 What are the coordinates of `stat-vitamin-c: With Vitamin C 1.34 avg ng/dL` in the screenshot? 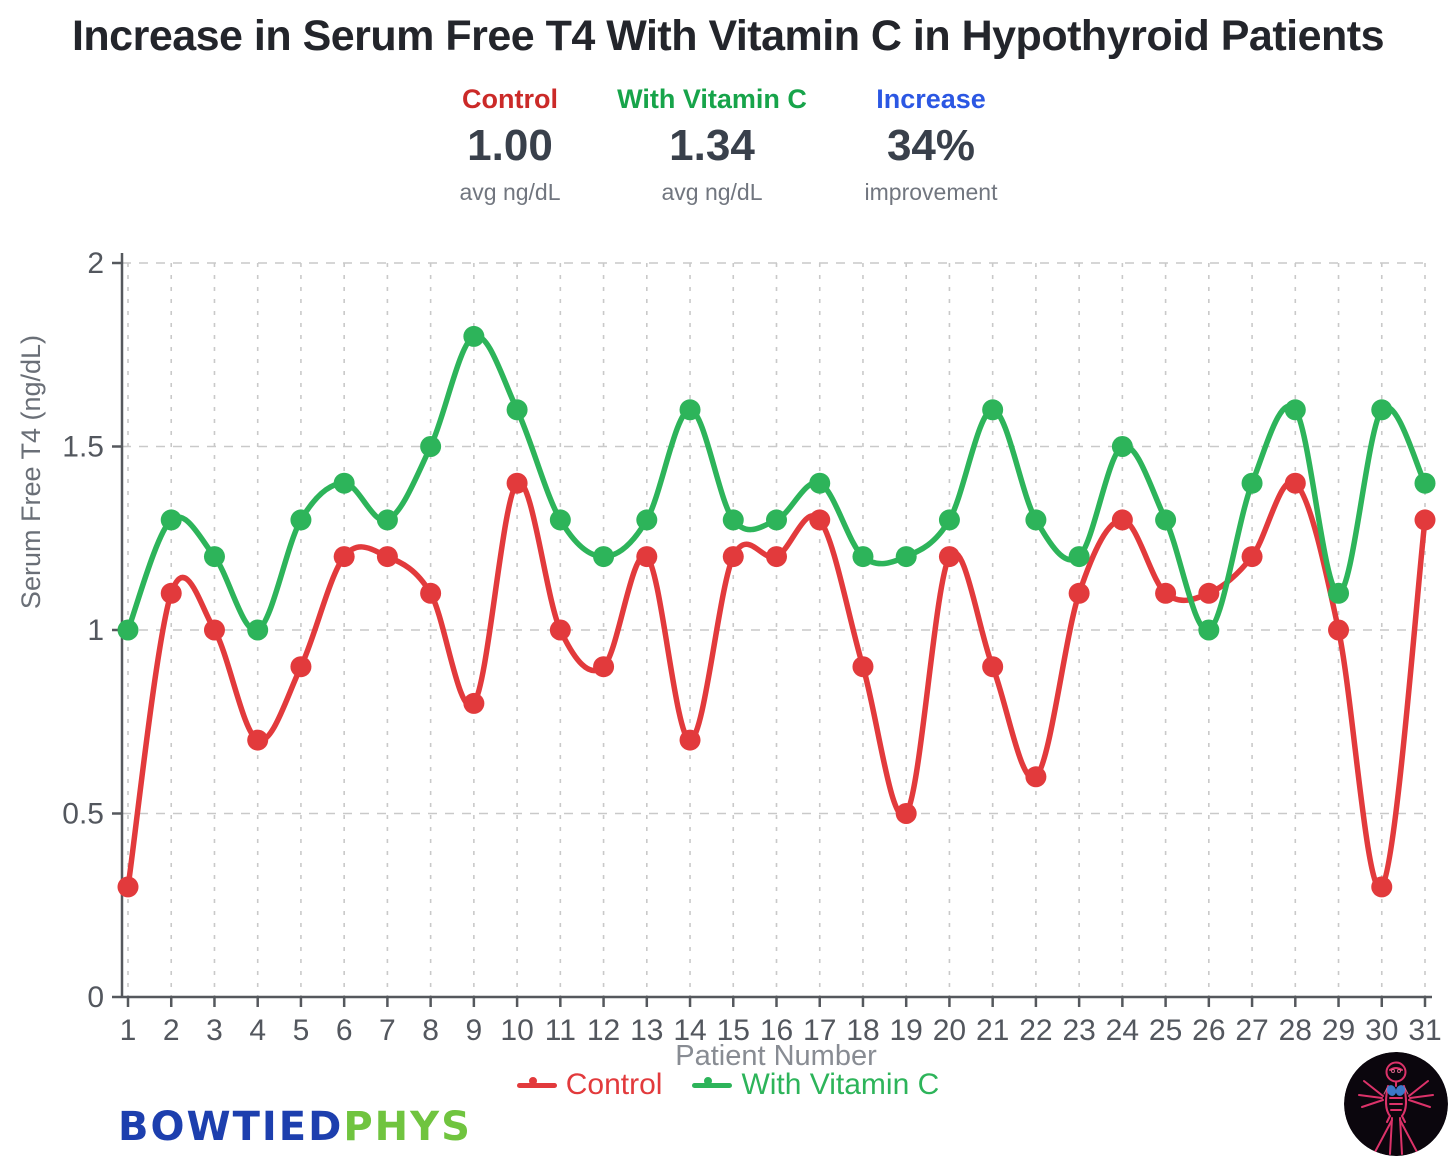 It's located at (712, 145).